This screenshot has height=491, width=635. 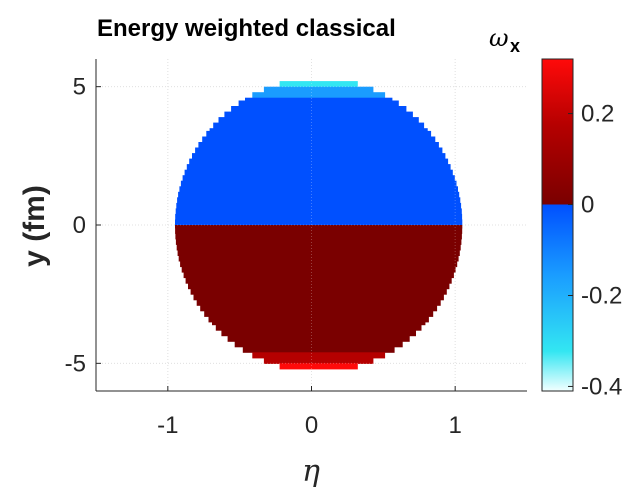 What do you see at coordinates (515, 46) in the screenshot?
I see `chart-title-subscript: x` at bounding box center [515, 46].